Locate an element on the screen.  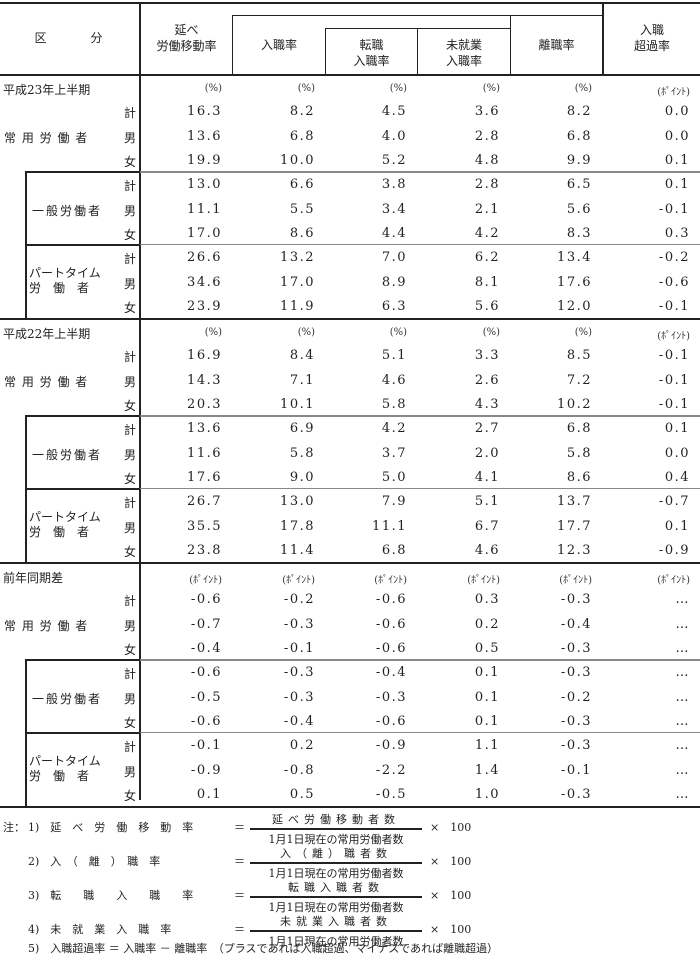
value-cell: 3.6 is located at coordinates (487, 112).